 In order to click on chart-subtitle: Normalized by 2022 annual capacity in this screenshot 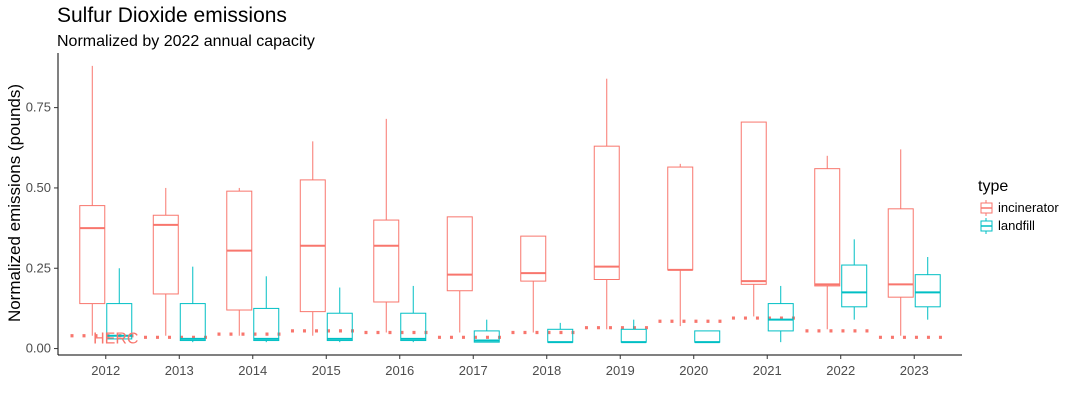, I will do `click(186, 41)`.